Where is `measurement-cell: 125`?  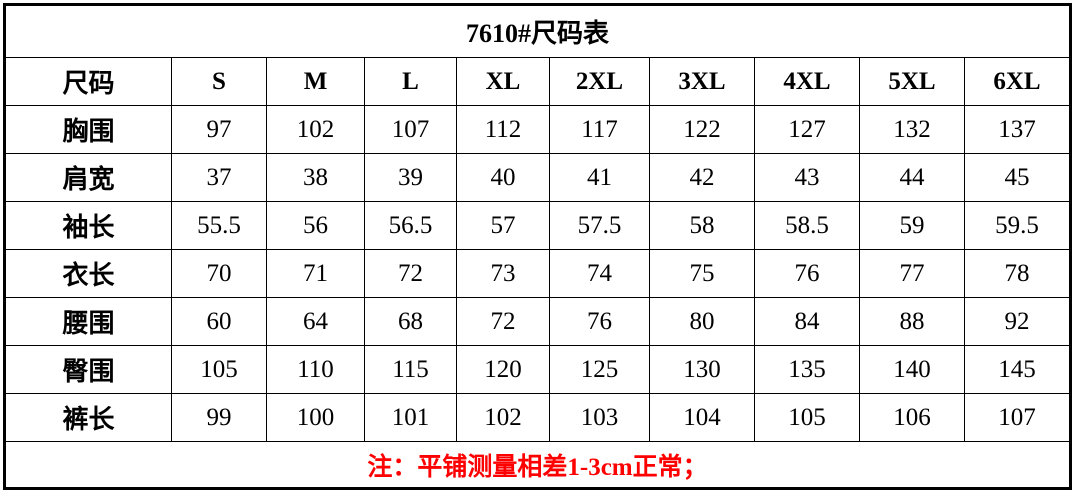
measurement-cell: 125 is located at coordinates (599, 369).